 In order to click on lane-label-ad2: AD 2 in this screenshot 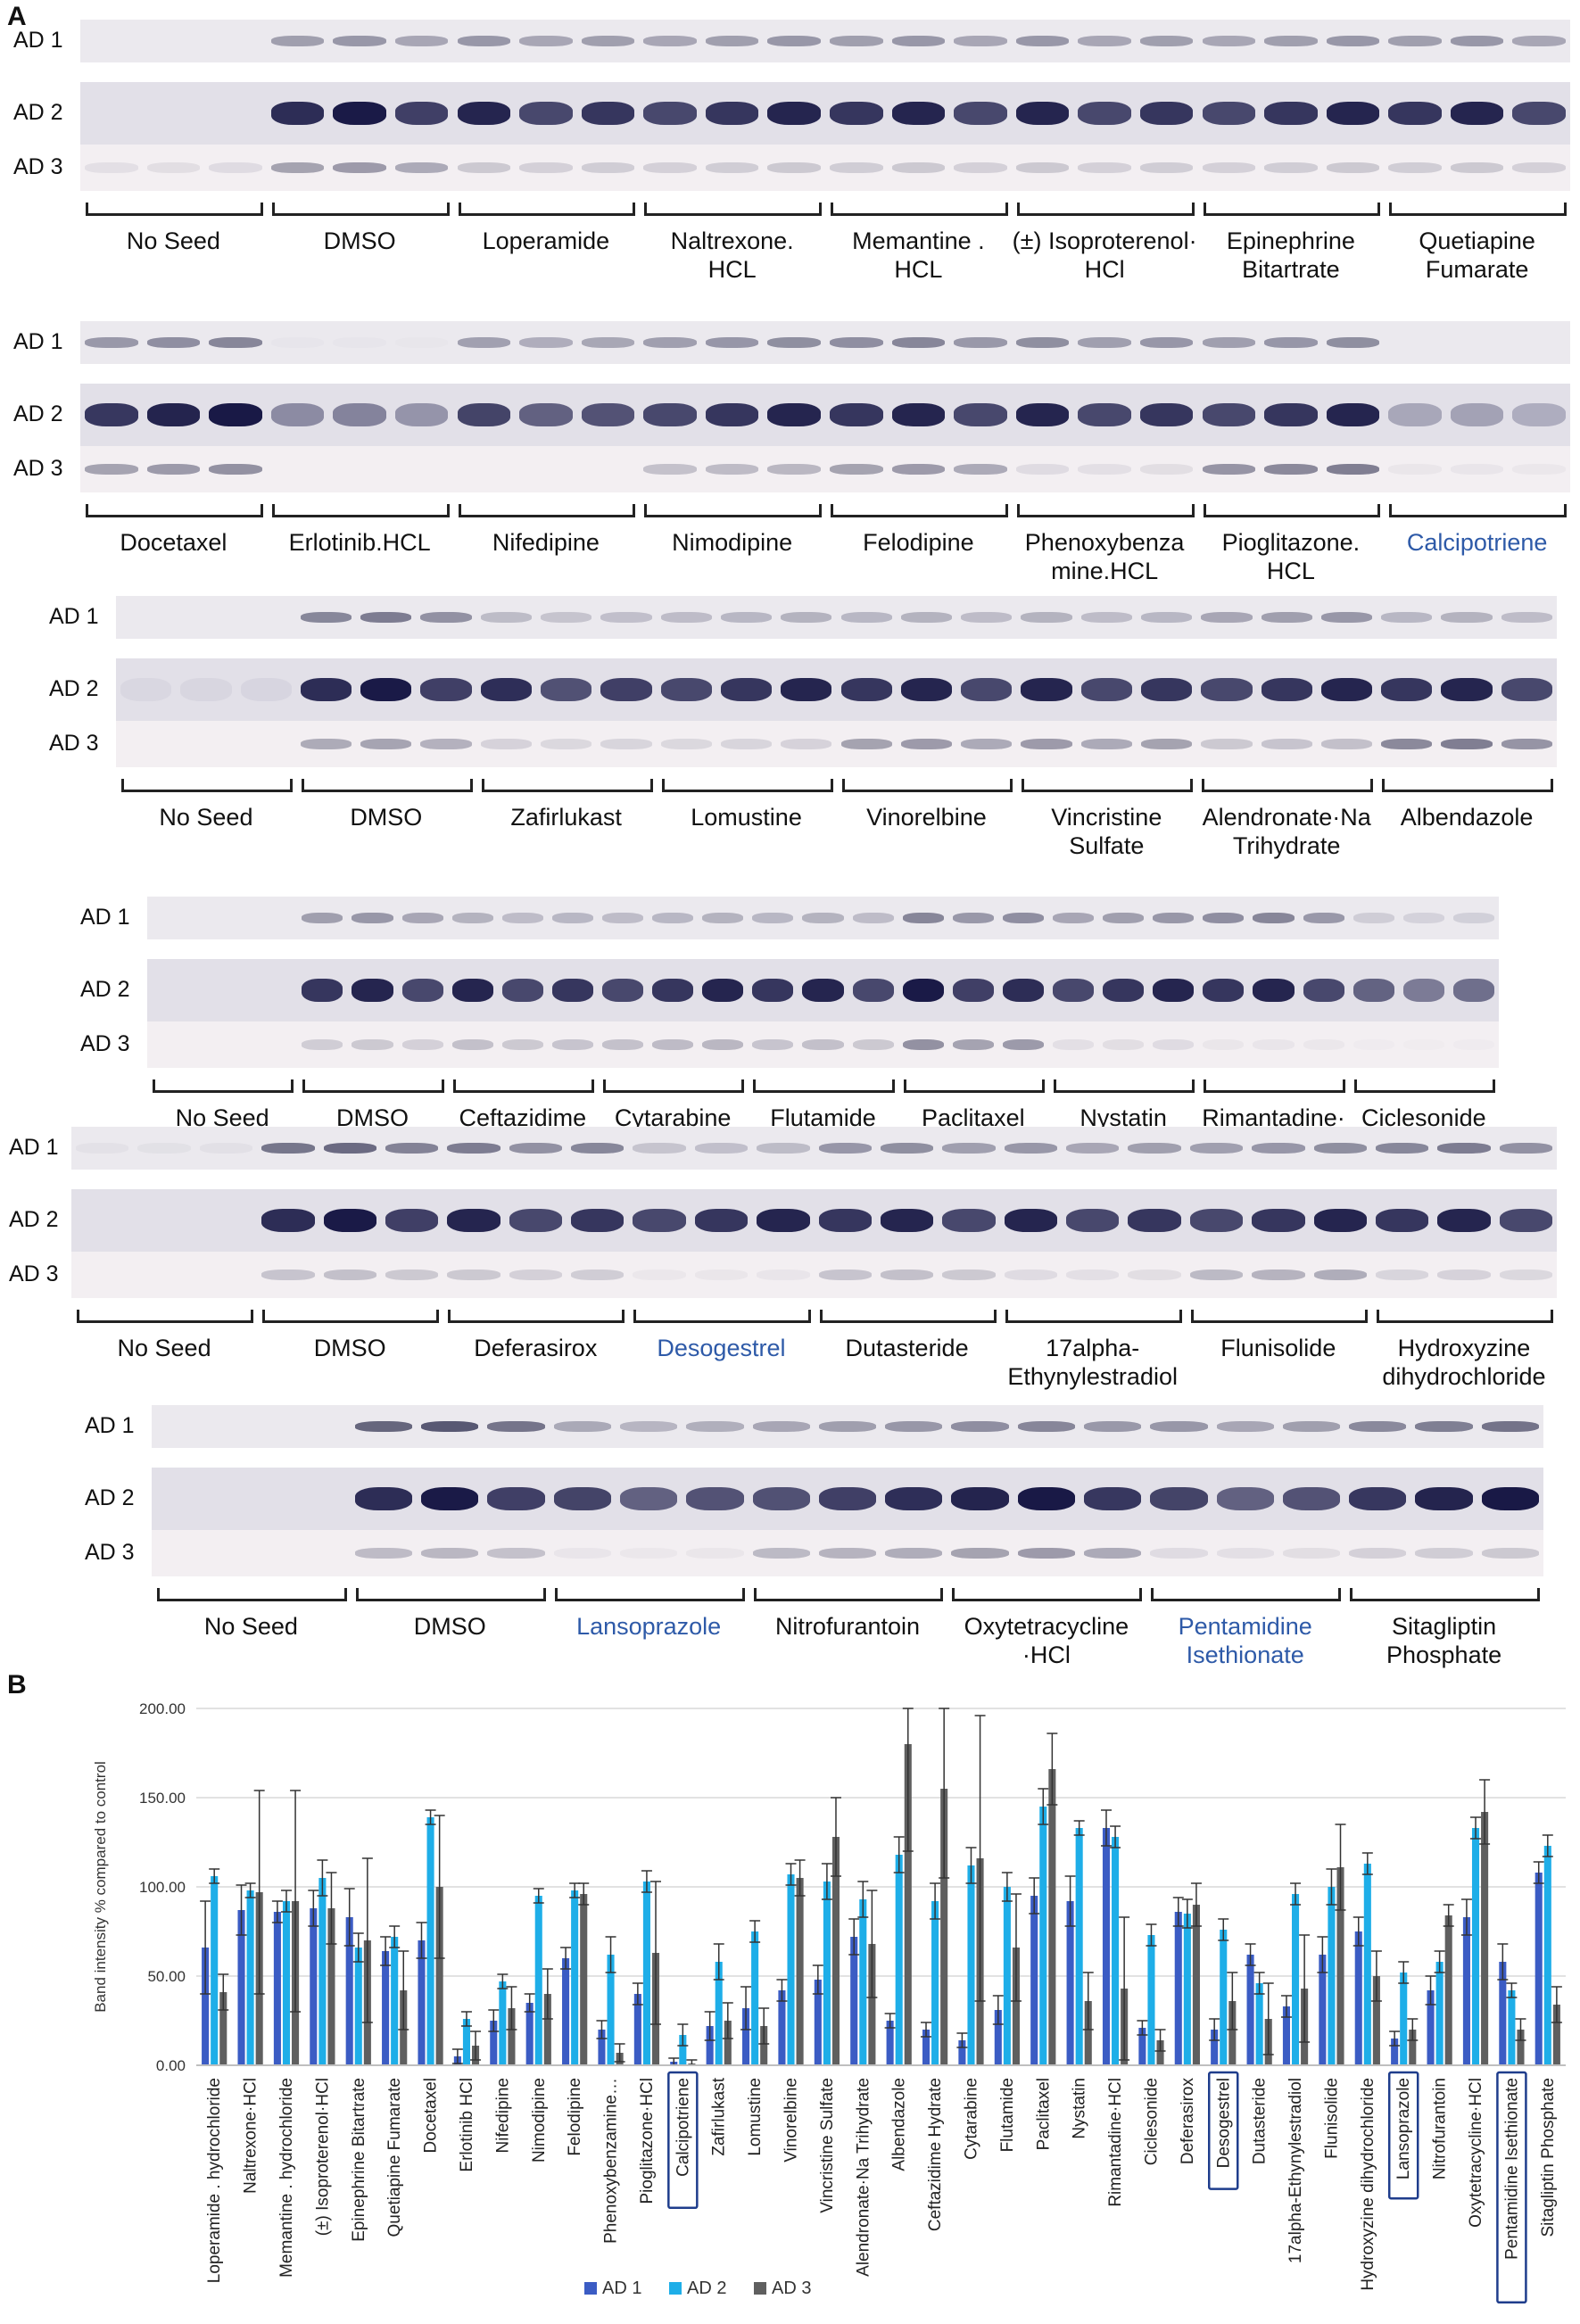, I will do `click(34, 1220)`.